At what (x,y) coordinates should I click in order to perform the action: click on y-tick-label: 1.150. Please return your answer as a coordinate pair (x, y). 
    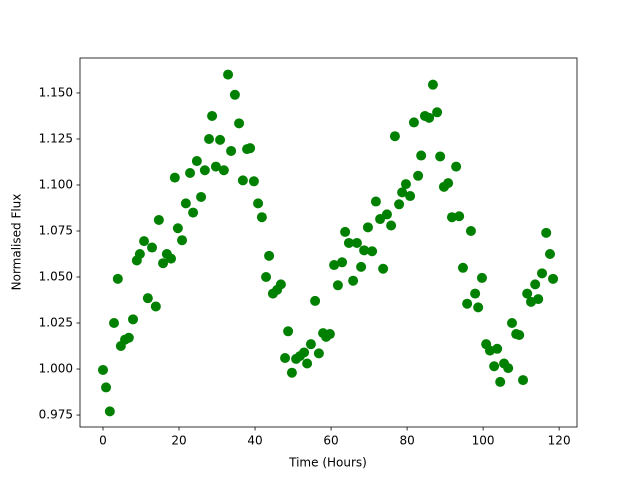
    Looking at the image, I should click on (56, 92).